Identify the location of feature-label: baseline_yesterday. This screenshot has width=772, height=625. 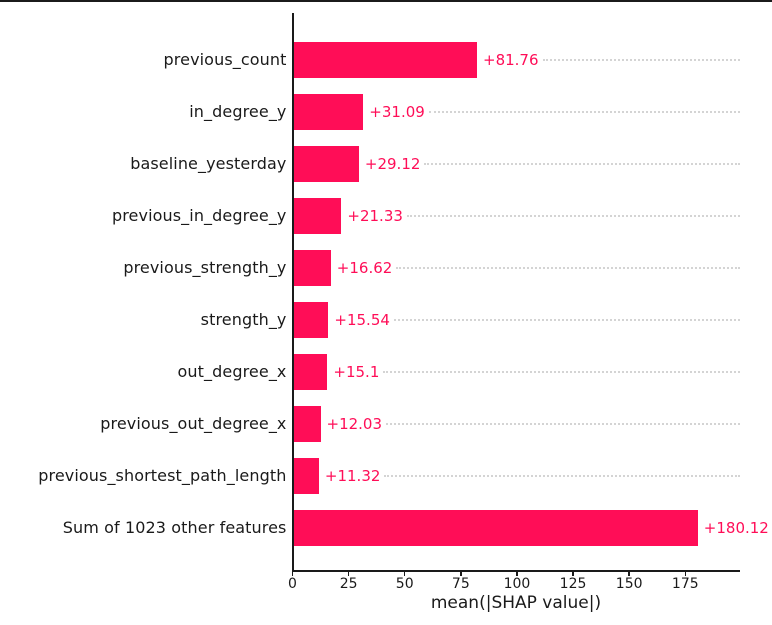
(208, 163).